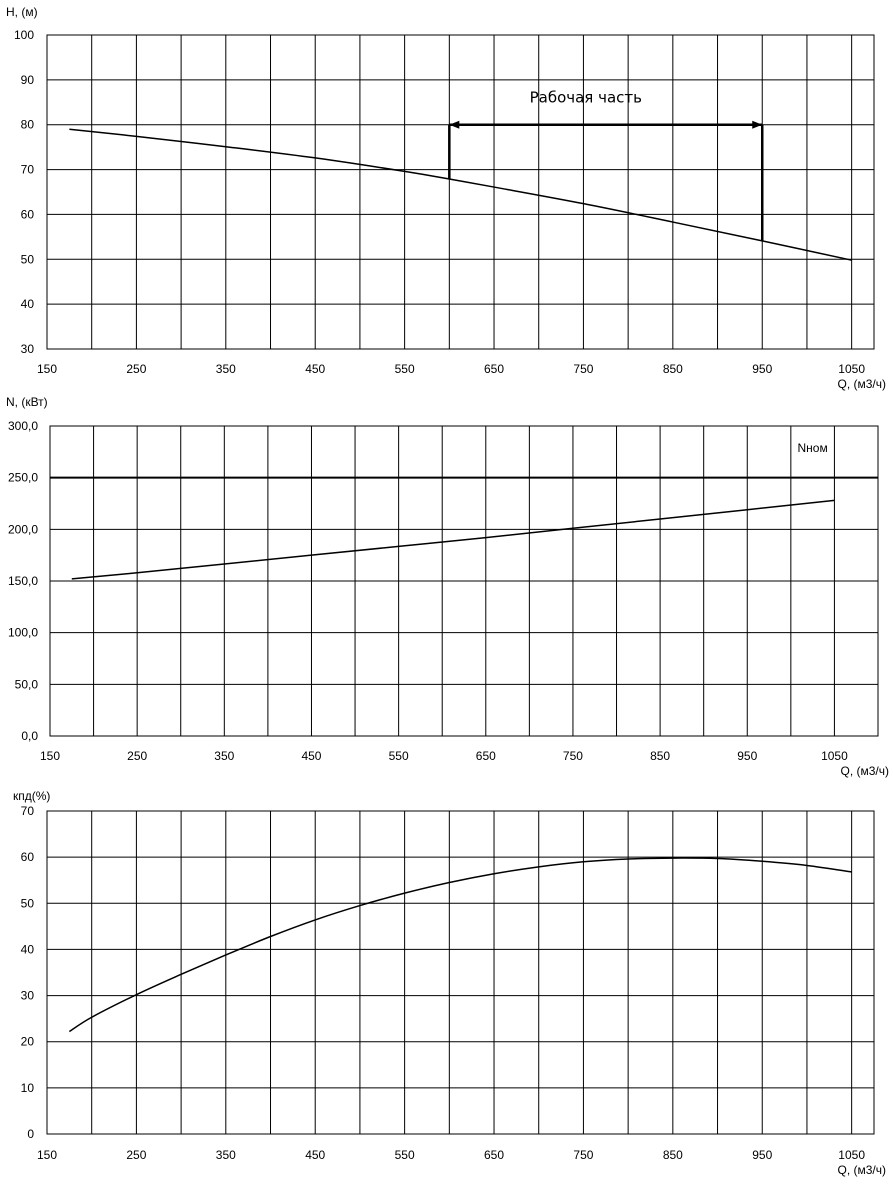  I want to click on bracket-arrow-left, so click(454, 124).